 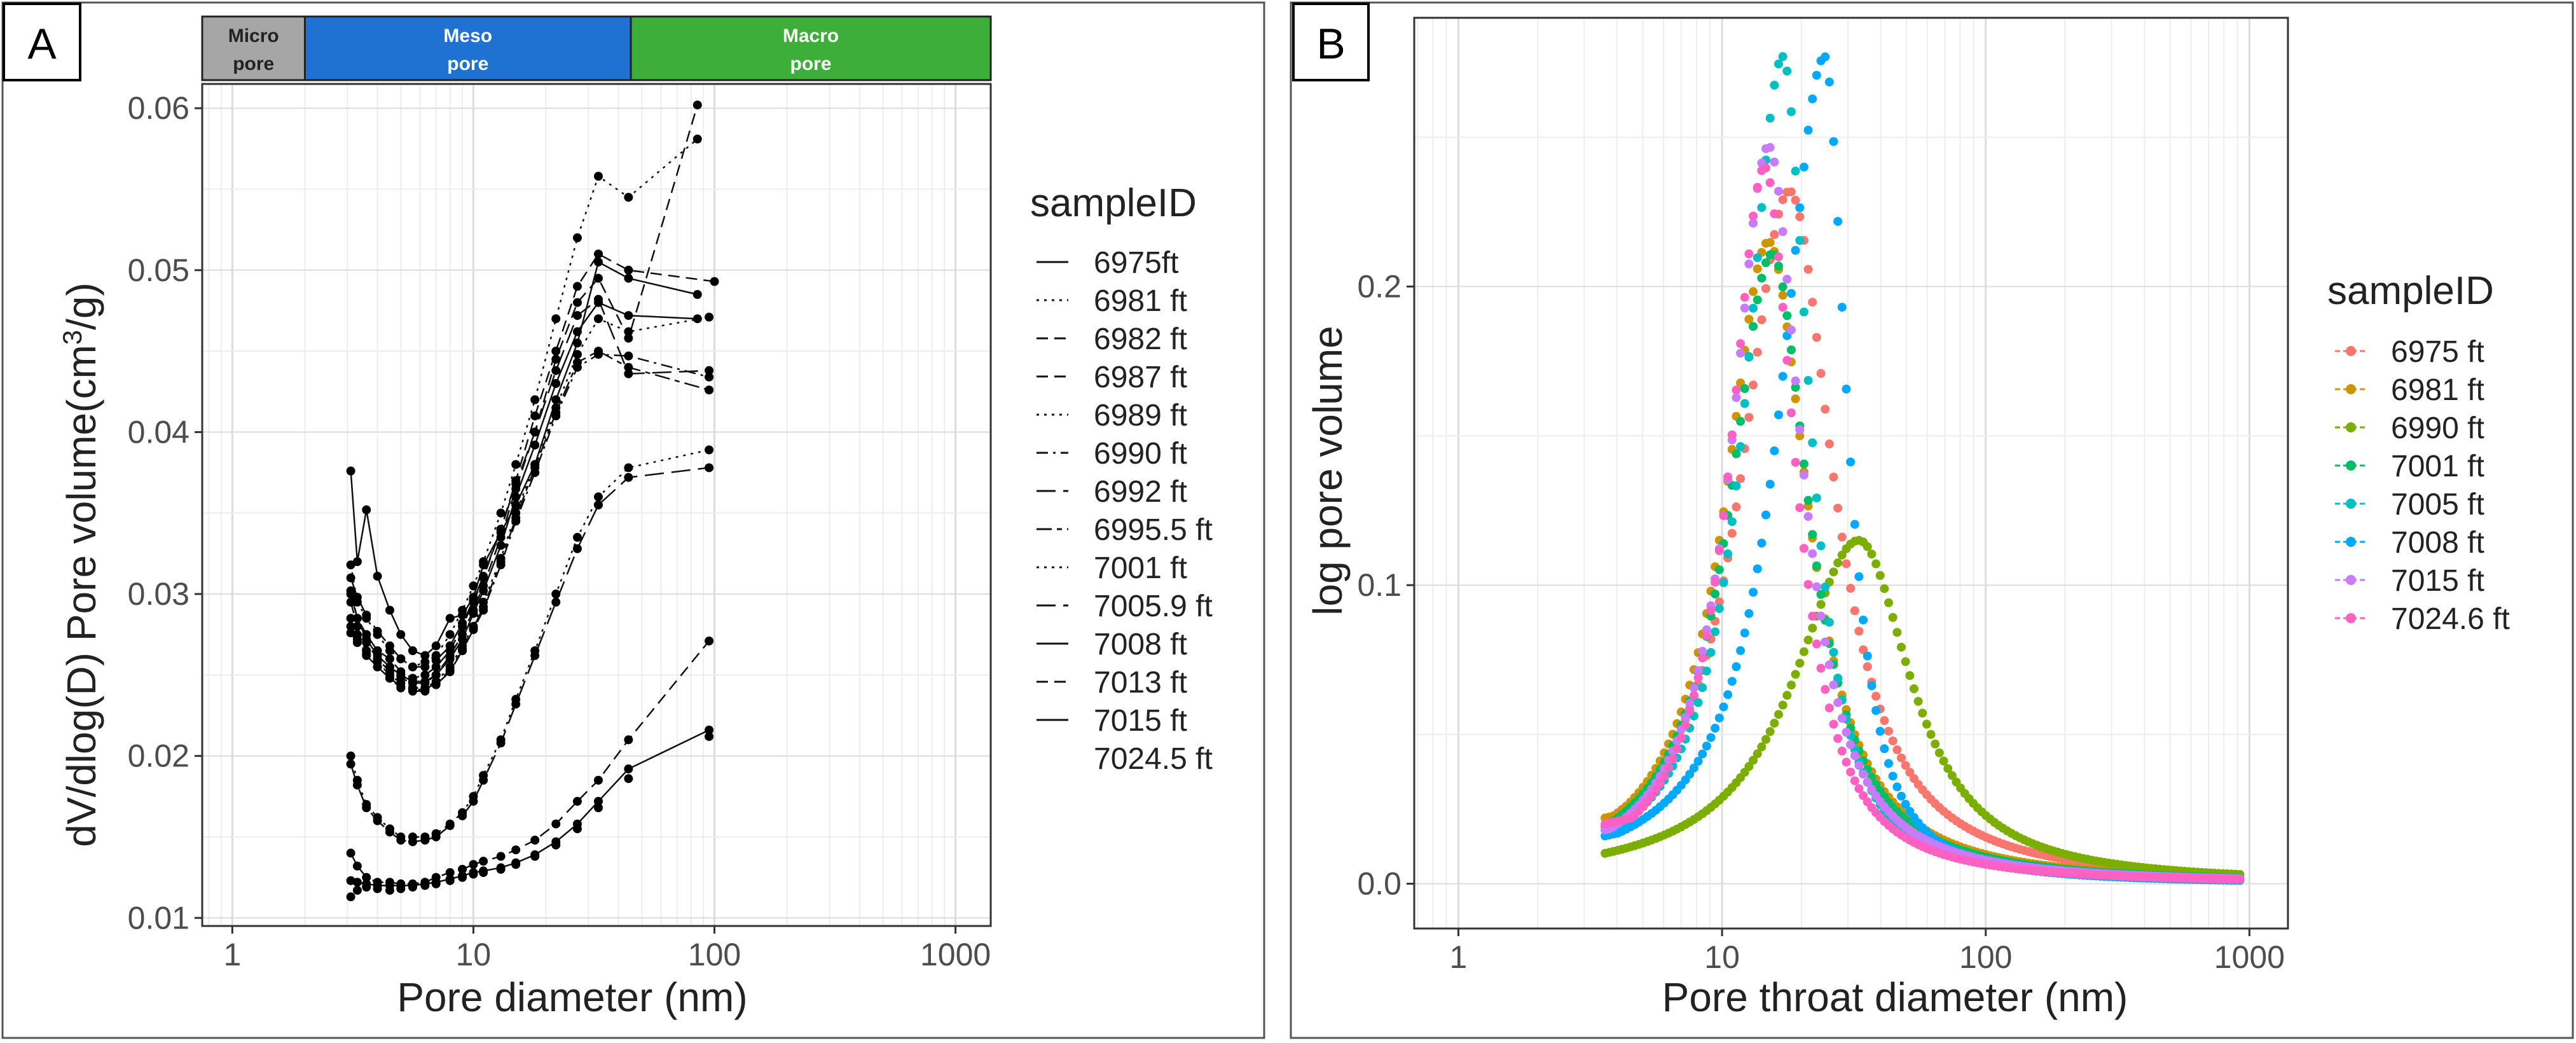 What do you see at coordinates (811, 48) in the screenshot?
I see `pore-band-macro` at bounding box center [811, 48].